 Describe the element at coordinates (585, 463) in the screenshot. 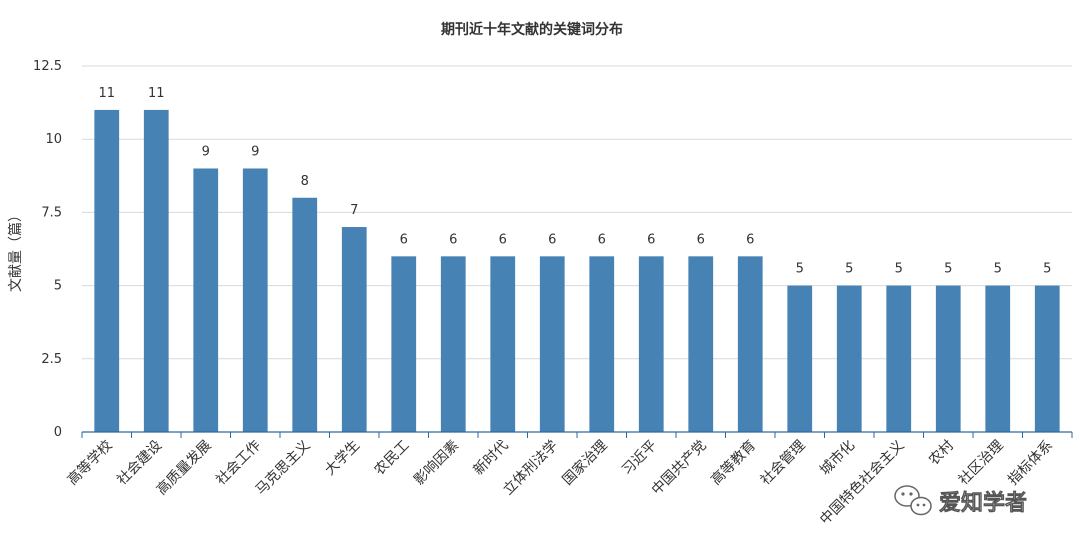

I see `x-tick-label: 国家治理` at that location.